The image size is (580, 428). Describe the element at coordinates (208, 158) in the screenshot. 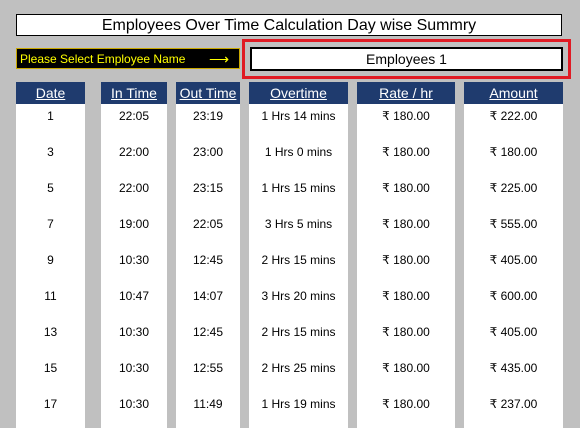

I see `cell-out-time: 23:00` at that location.